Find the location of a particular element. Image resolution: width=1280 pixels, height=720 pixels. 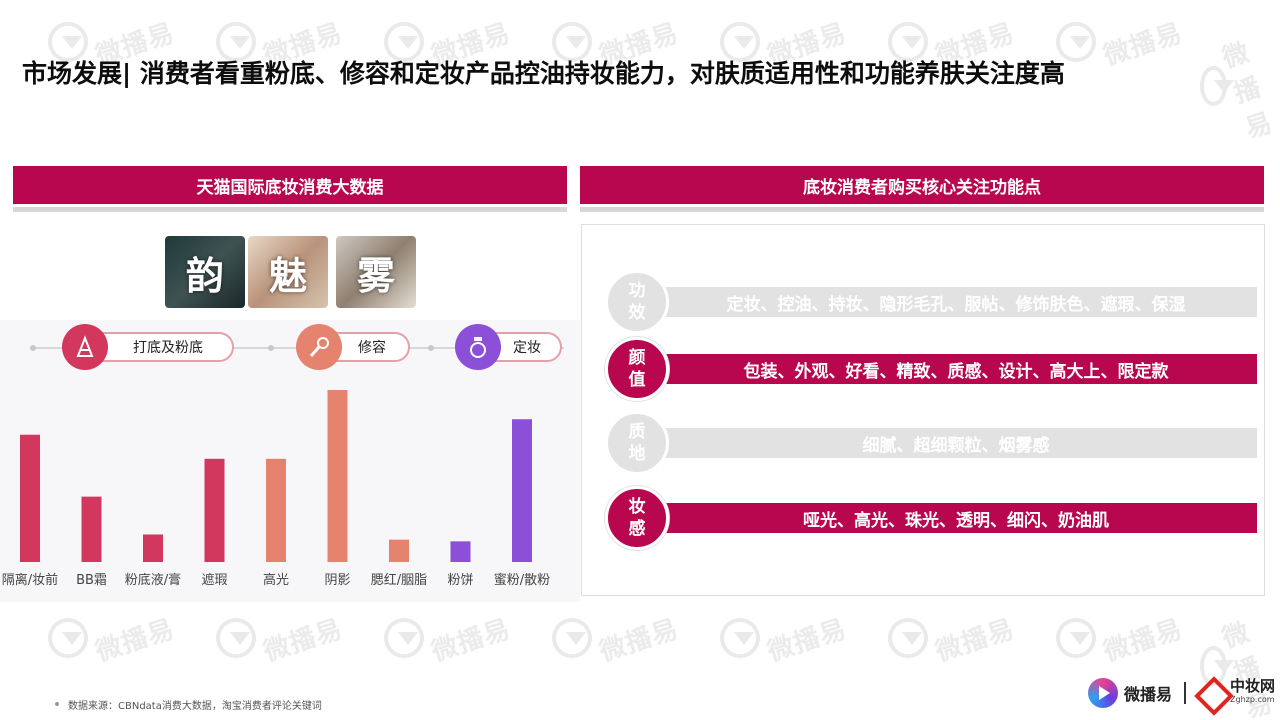

feature-tag-line: 值 is located at coordinates (637, 380).